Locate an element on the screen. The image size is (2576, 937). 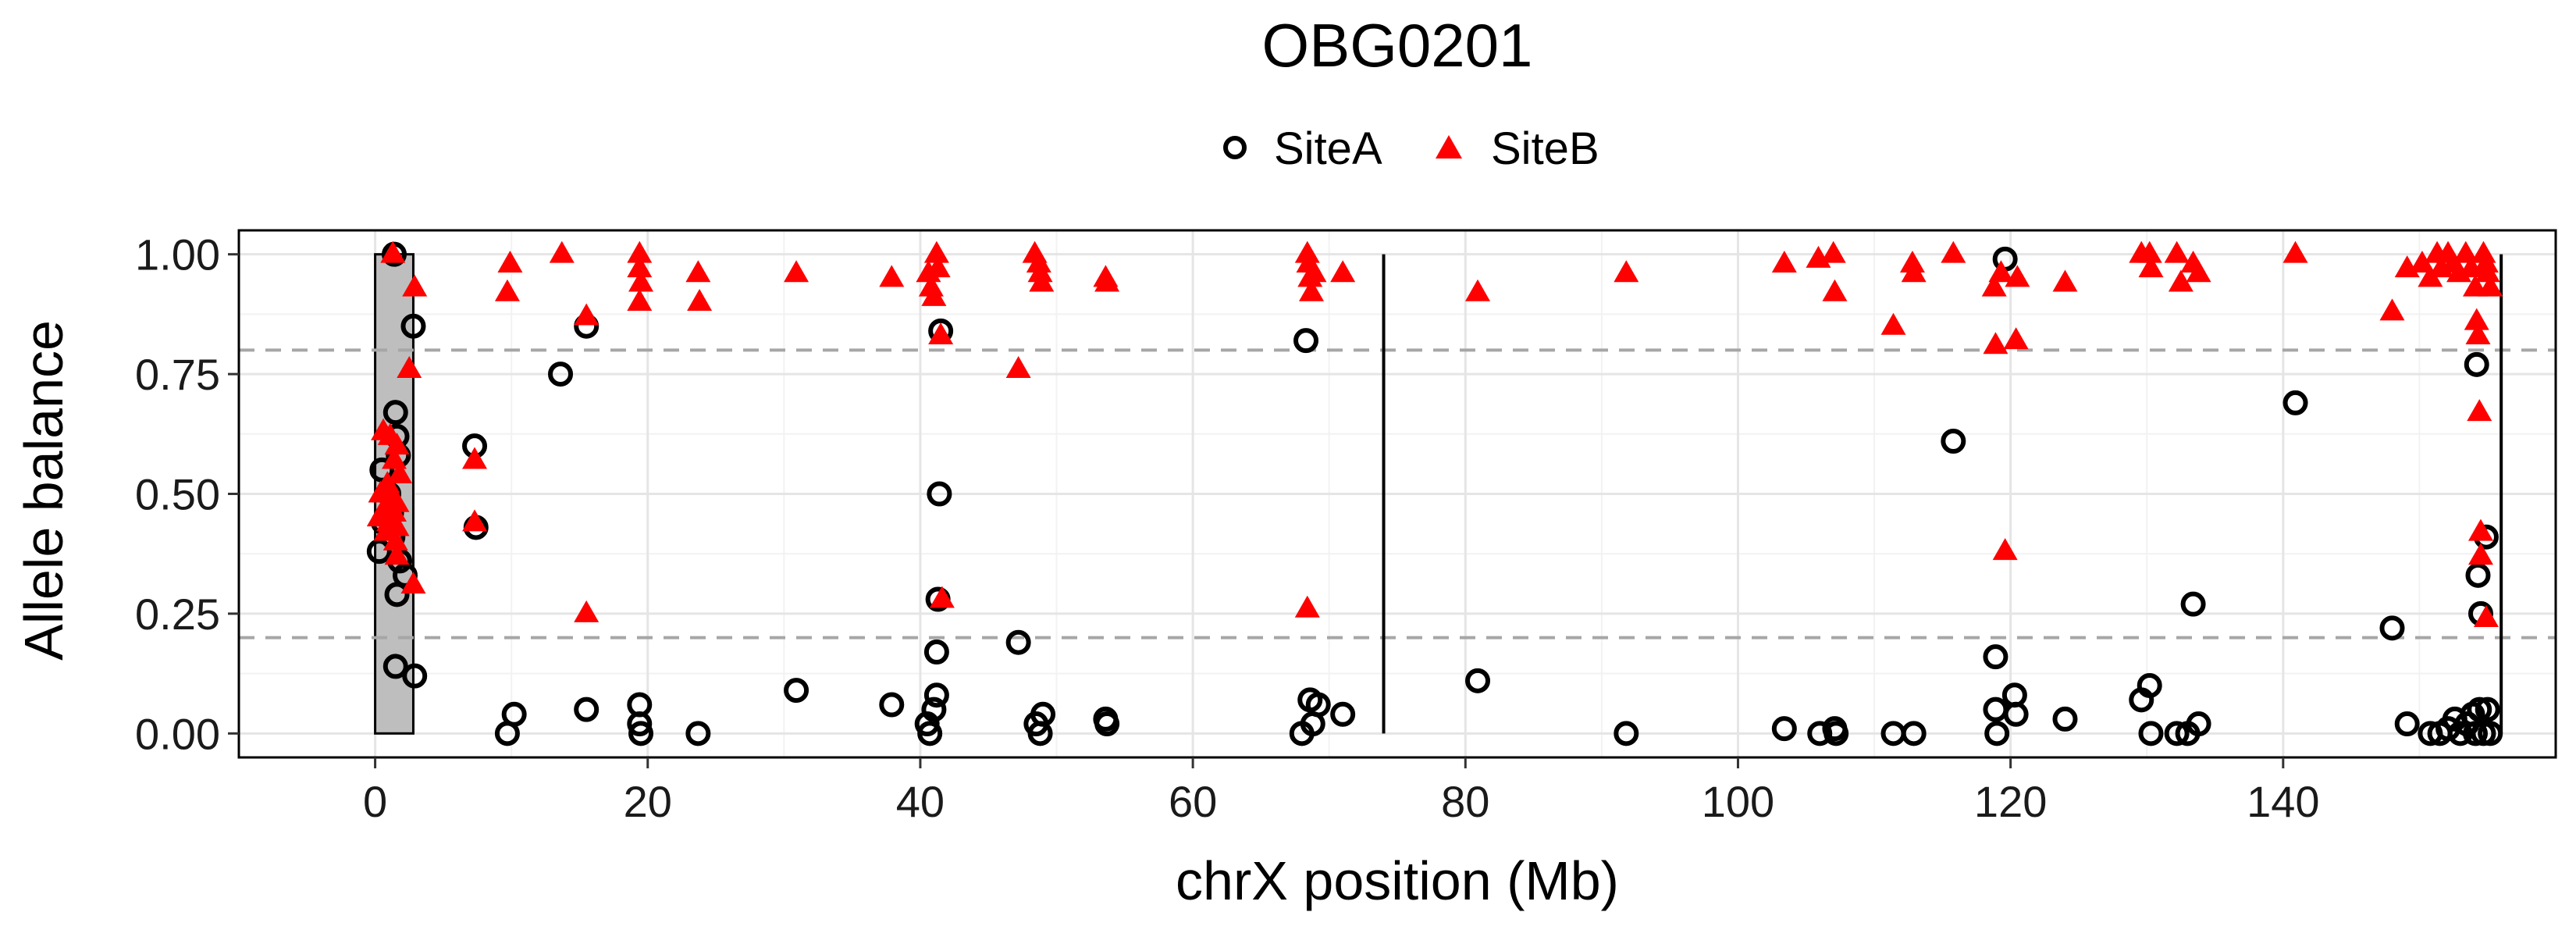
x-tick-label: 60 is located at coordinates (1193, 801).